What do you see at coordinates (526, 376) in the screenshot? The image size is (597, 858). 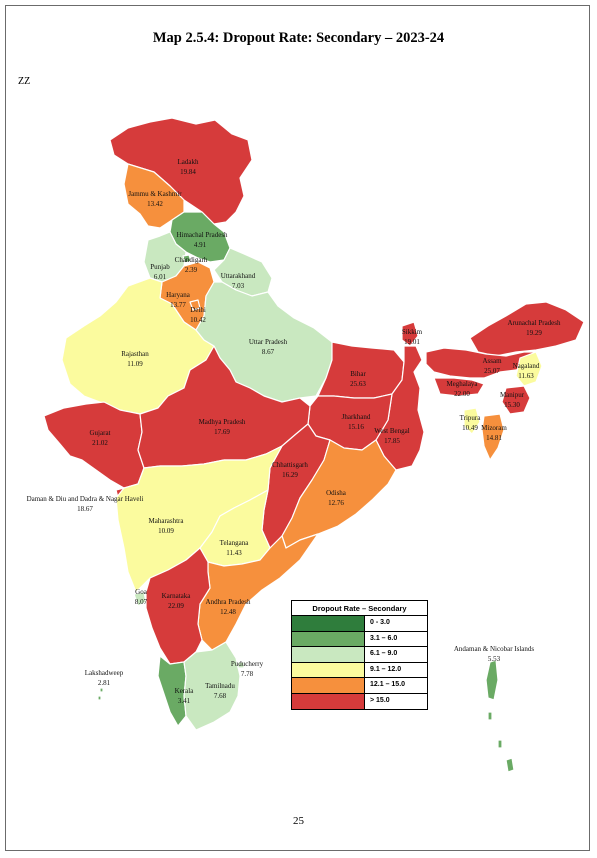 I see `label-nagaland-value: 11.63` at bounding box center [526, 376].